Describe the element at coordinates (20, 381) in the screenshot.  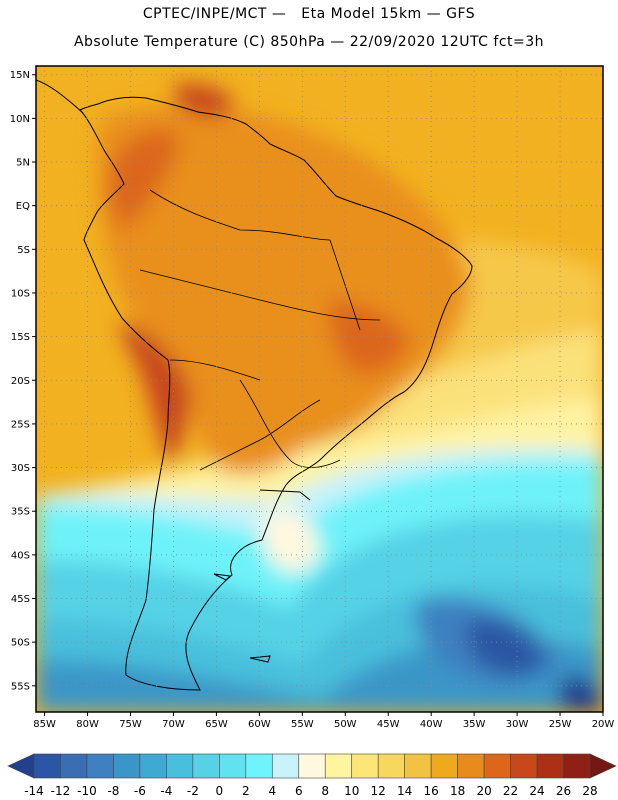
I see `lat-label-20s: 20S` at that location.